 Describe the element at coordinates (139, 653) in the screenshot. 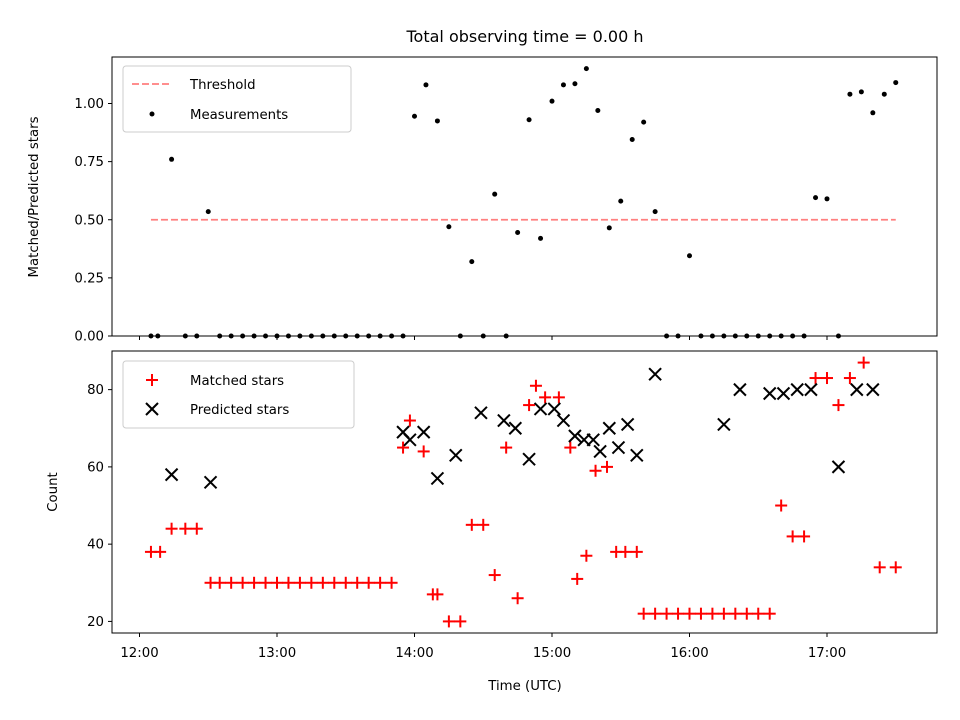

I see `x-tick-label: 12:00` at that location.